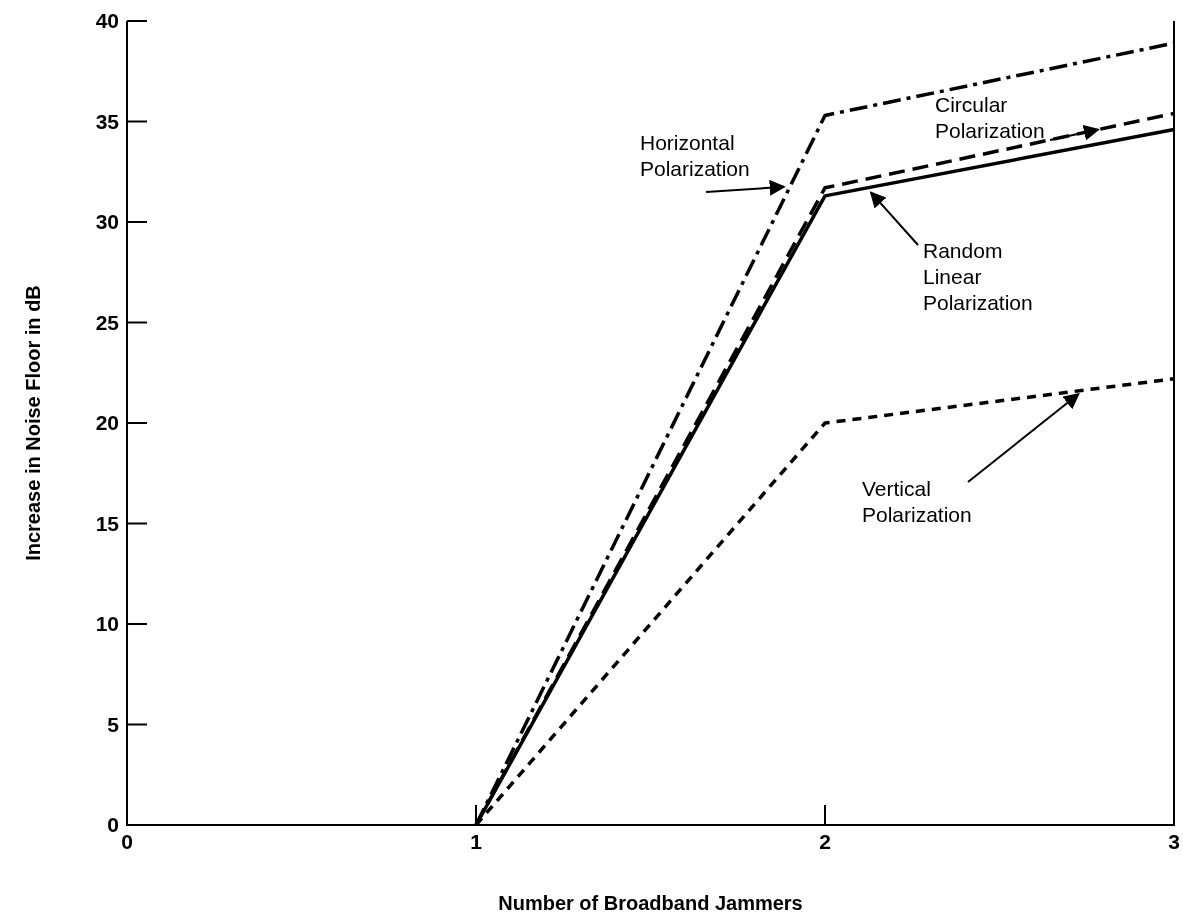 The height and width of the screenshot is (918, 1183). Describe the element at coordinates (107, 21) in the screenshot. I see `y-tick-label: 40` at that location.